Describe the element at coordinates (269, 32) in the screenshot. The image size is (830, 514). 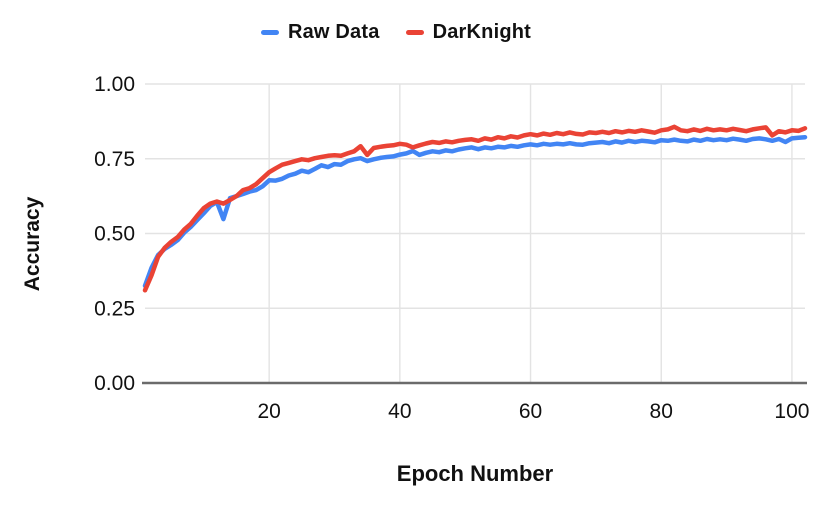
I see `legend-swatch-raw-data-icon` at that location.